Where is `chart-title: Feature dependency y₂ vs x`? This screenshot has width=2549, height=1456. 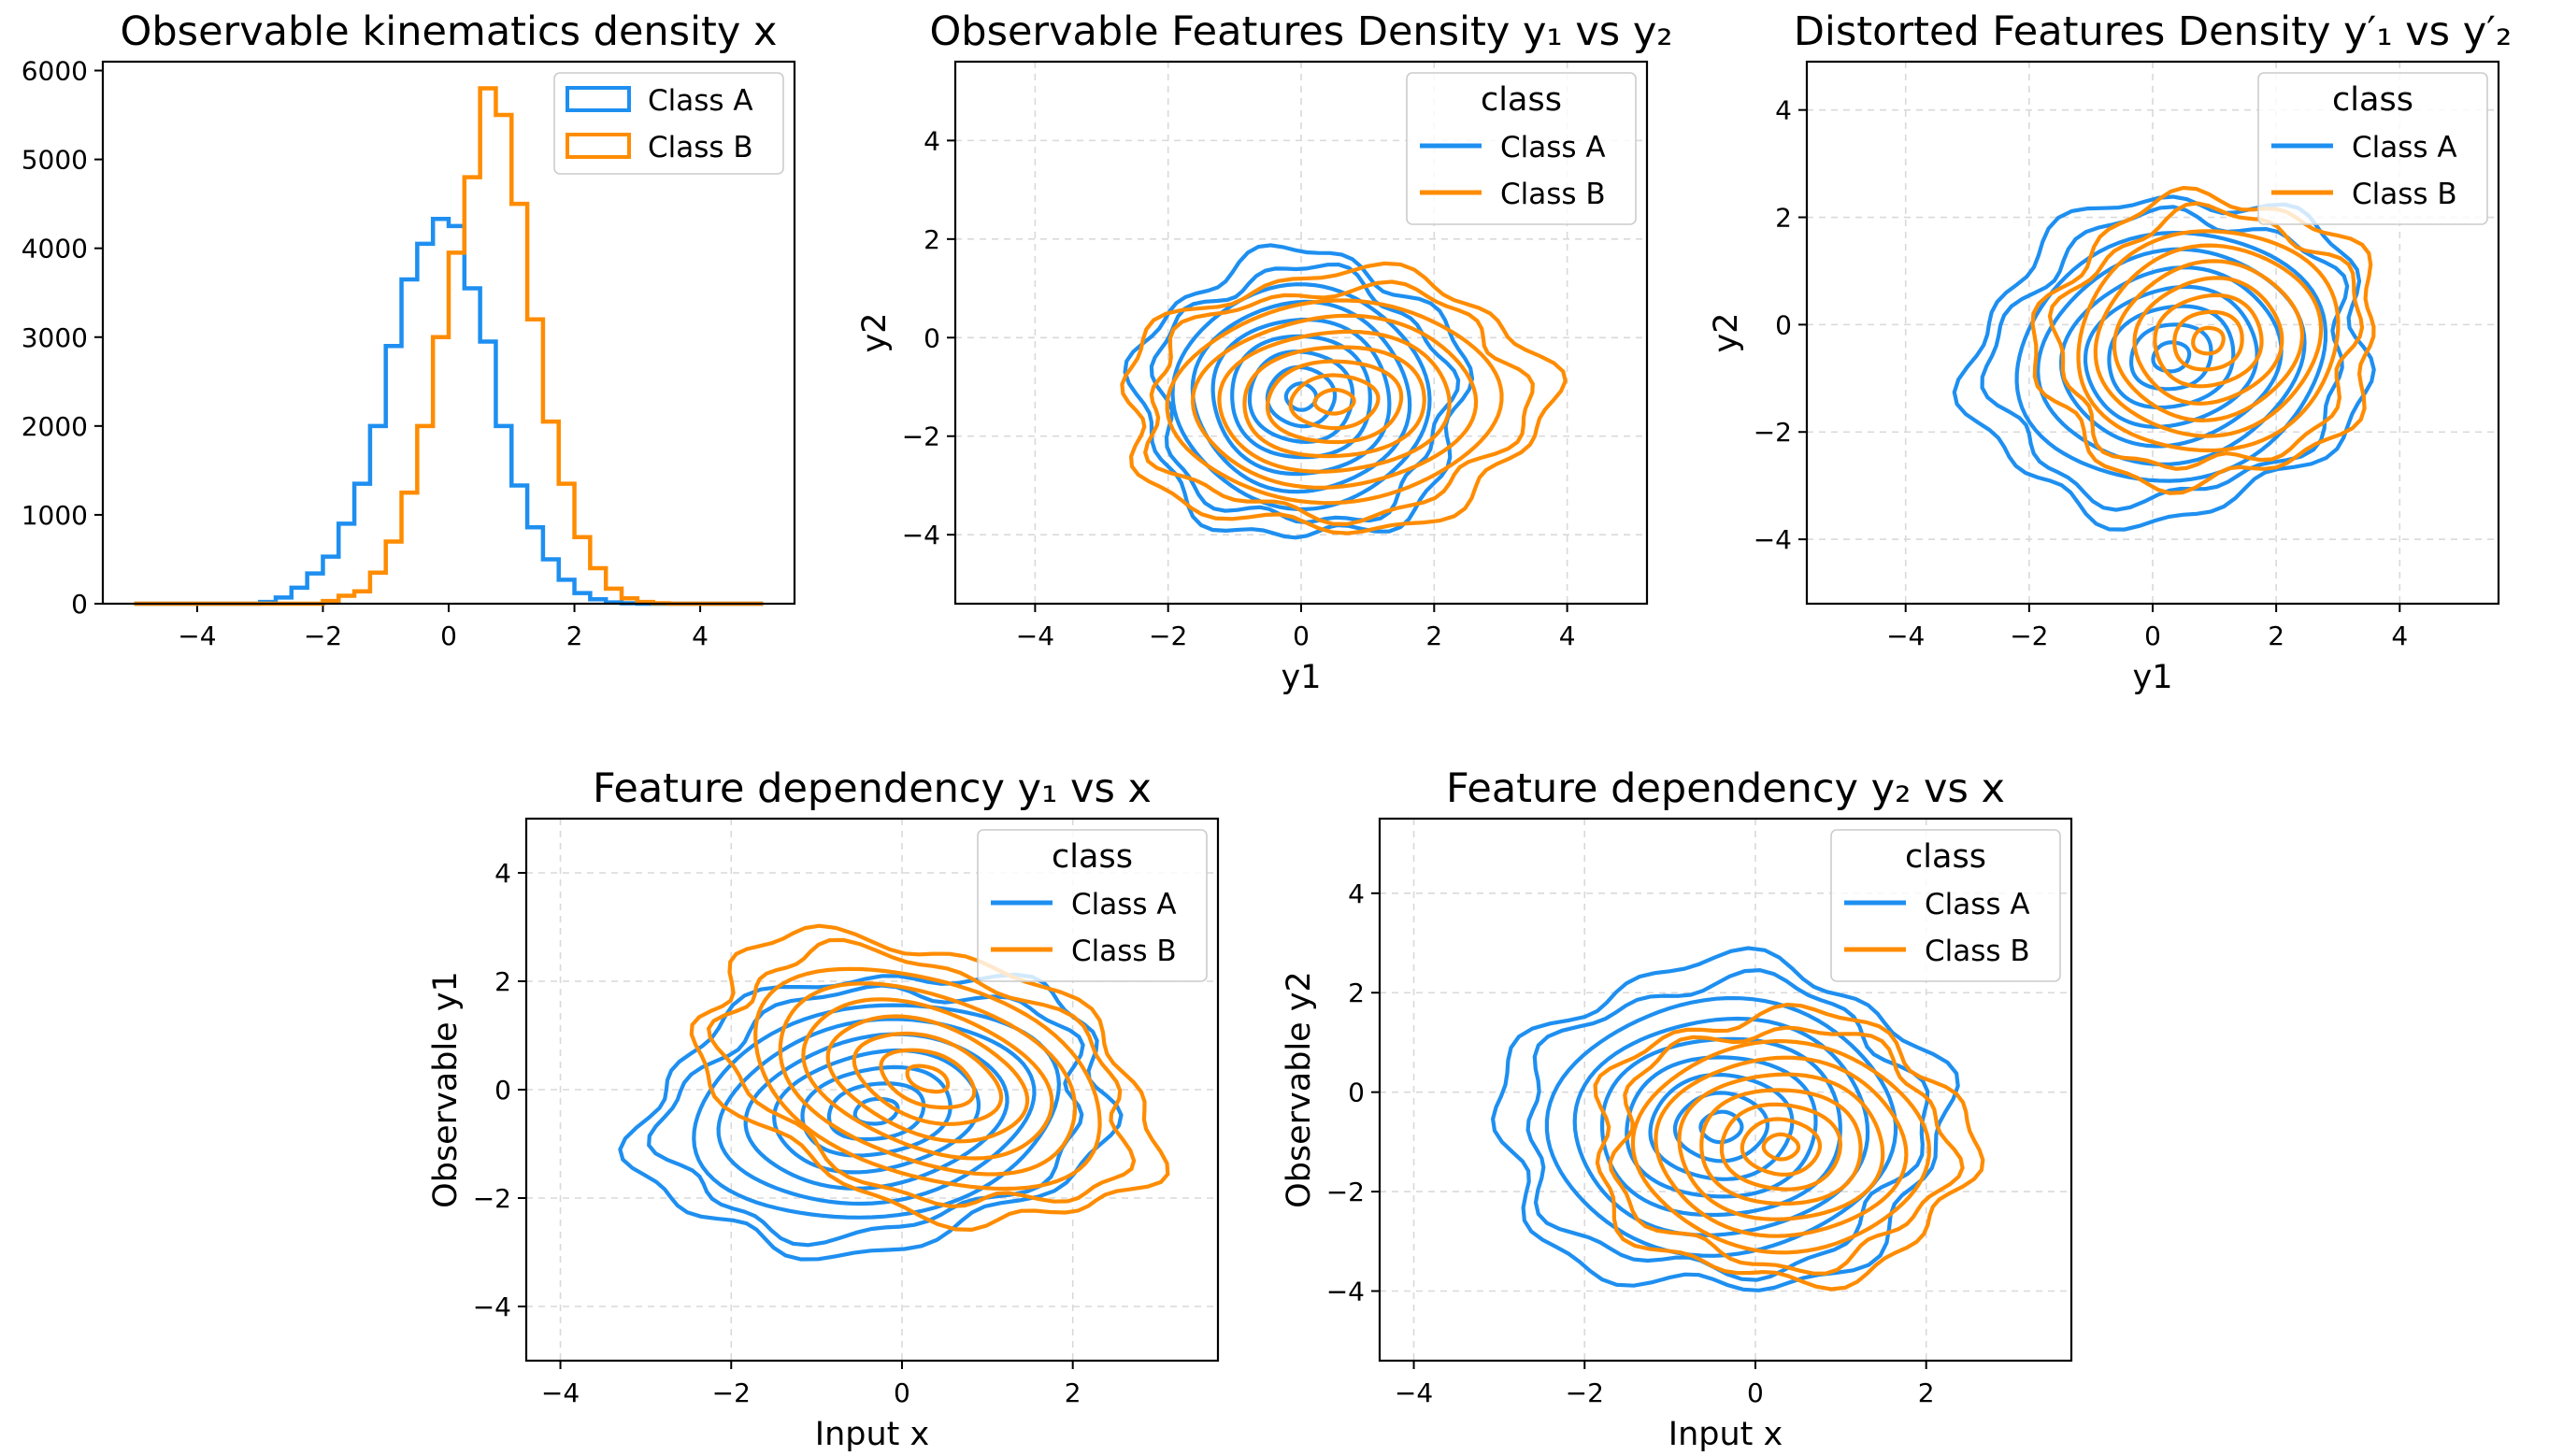 chart-title: Feature dependency y₂ vs x is located at coordinates (1725, 788).